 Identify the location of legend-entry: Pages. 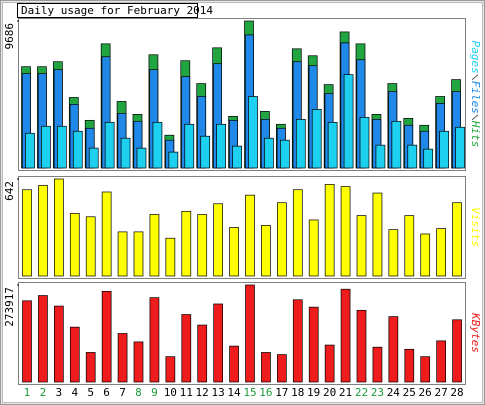
(475, 57).